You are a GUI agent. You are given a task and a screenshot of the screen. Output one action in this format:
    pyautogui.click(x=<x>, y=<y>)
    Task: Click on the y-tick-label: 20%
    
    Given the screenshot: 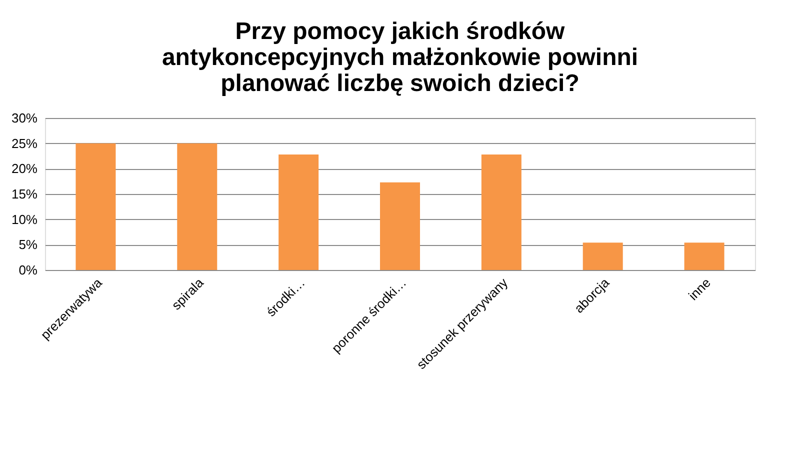 What is the action you would take?
    pyautogui.click(x=24, y=168)
    